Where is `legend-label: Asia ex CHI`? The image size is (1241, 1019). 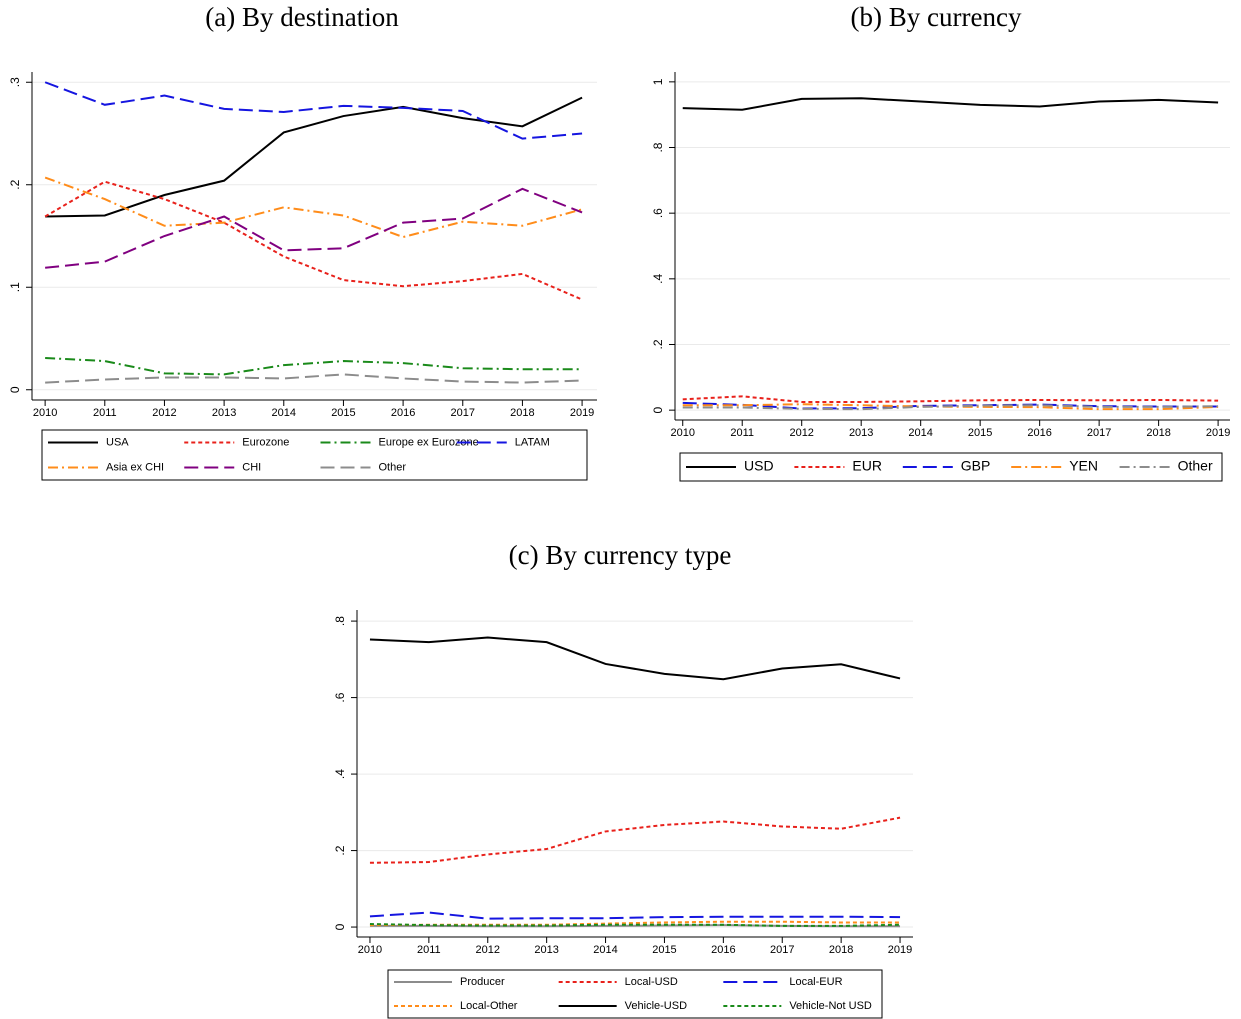
legend-label: Asia ex CHI is located at coordinates (135, 467).